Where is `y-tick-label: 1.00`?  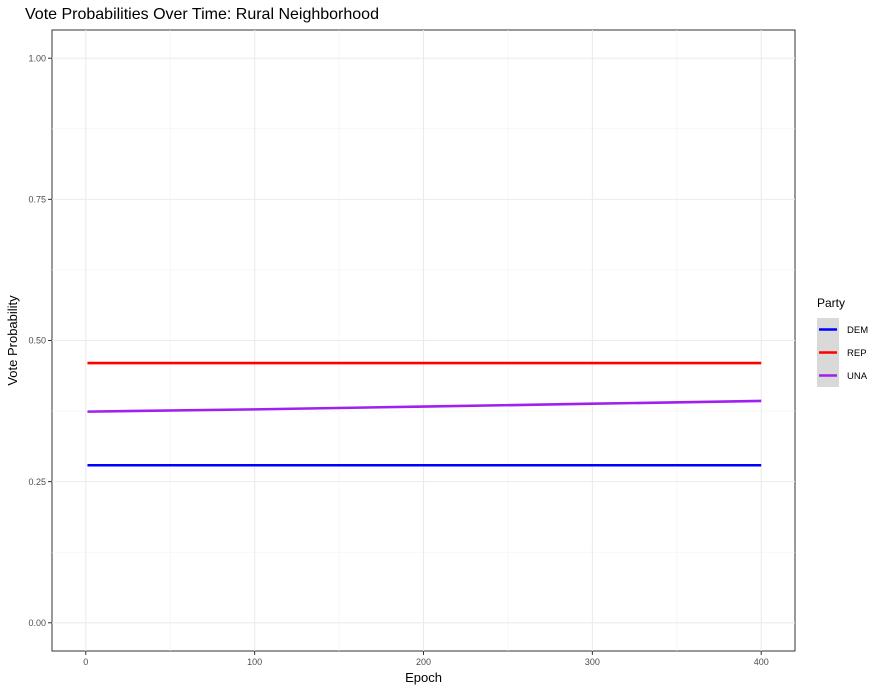 y-tick-label: 1.00 is located at coordinates (37, 58).